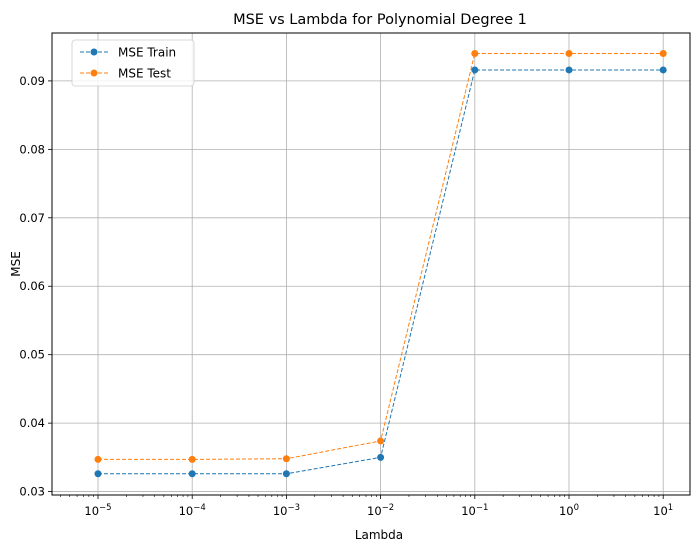 The image size is (700, 552). What do you see at coordinates (147, 53) in the screenshot?
I see `legend-label: MSE Train` at bounding box center [147, 53].